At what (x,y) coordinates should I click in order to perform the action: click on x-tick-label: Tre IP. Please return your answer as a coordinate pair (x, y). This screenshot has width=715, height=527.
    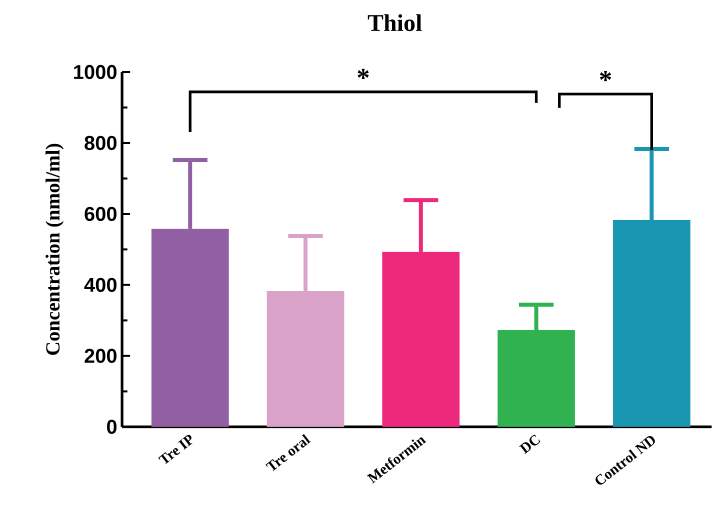
    Looking at the image, I should click on (175, 449).